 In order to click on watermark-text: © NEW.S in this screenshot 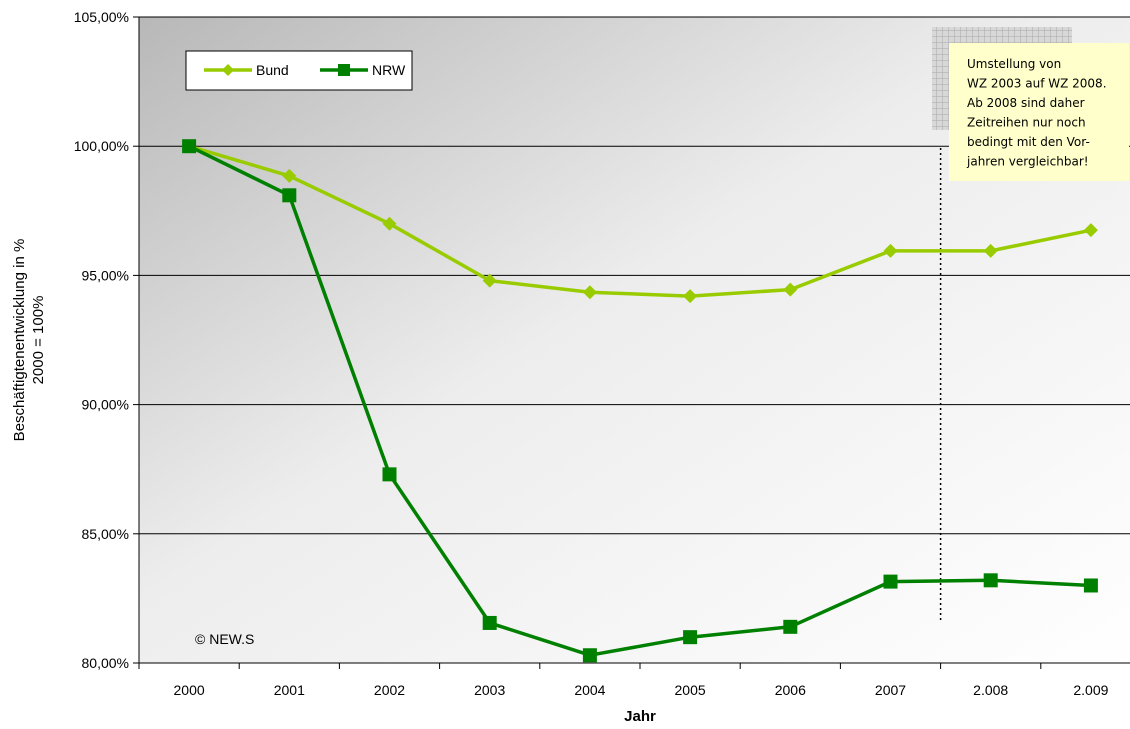, I will do `click(224, 639)`.